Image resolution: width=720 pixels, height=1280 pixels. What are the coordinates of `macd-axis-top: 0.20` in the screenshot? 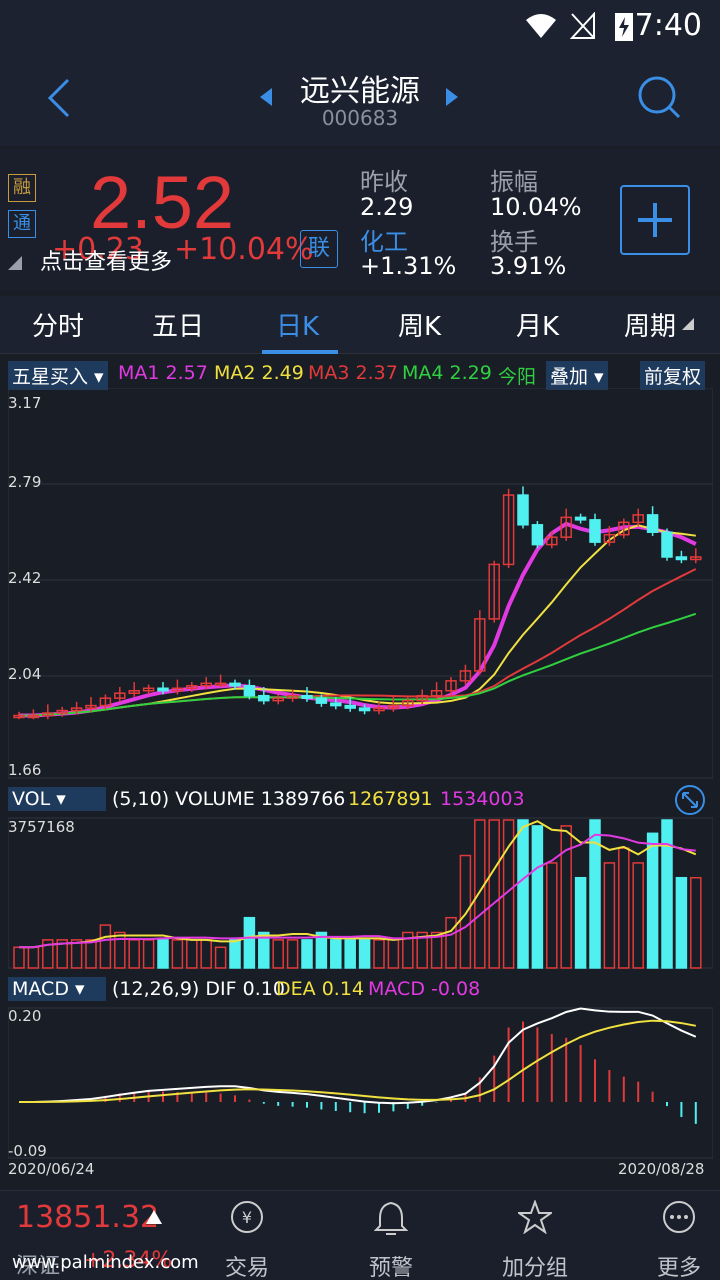 It's located at (25, 1016).